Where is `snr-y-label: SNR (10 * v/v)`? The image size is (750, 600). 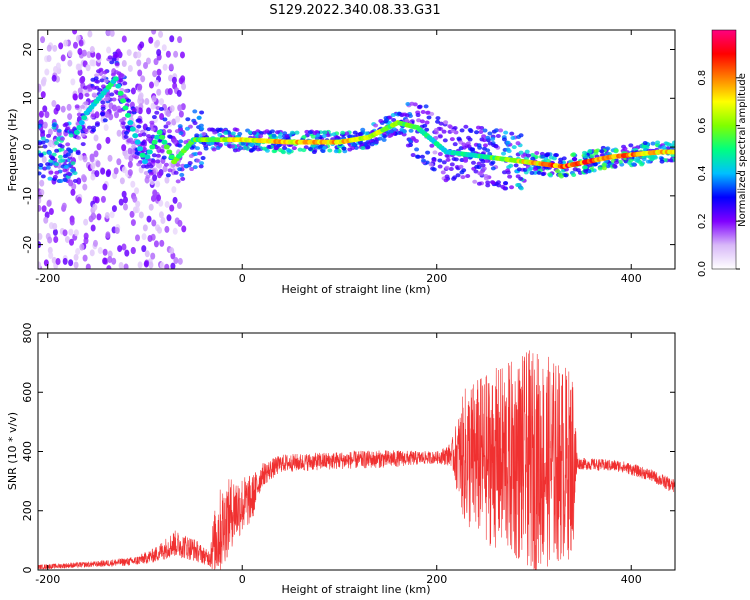 snr-y-label: SNR (10 * v/v) is located at coordinates (12, 451).